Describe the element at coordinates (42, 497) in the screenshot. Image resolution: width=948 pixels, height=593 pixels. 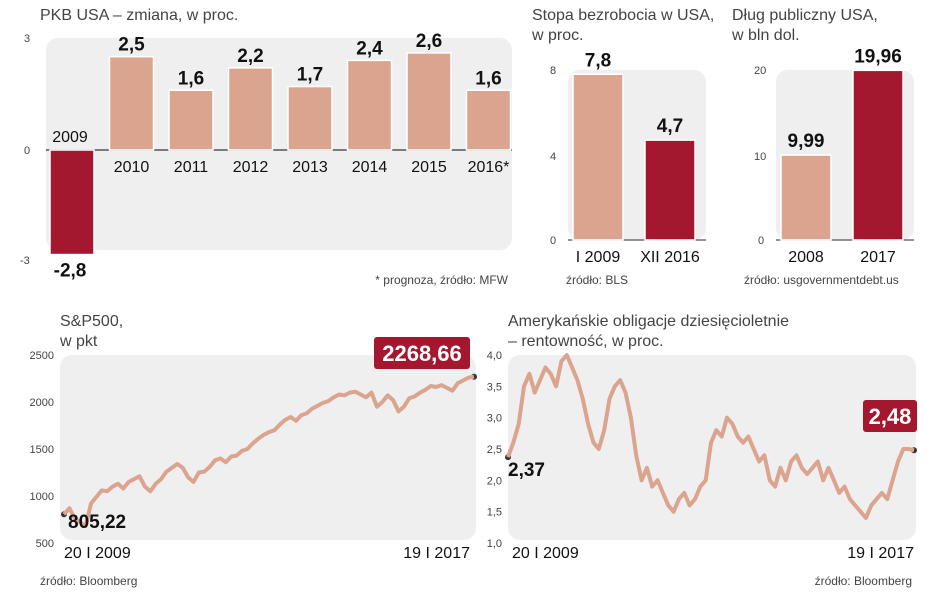
I see `sp500-tick-label: 1000` at that location.